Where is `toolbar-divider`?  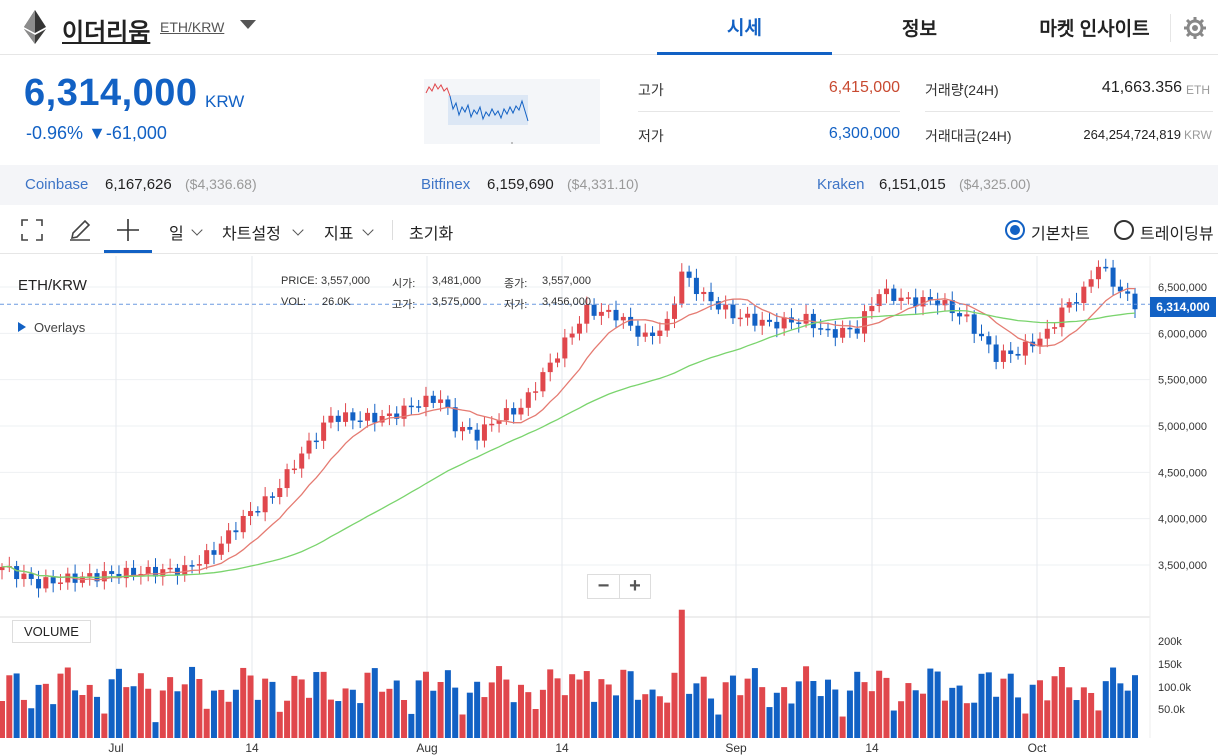
toolbar-divider is located at coordinates (392, 230).